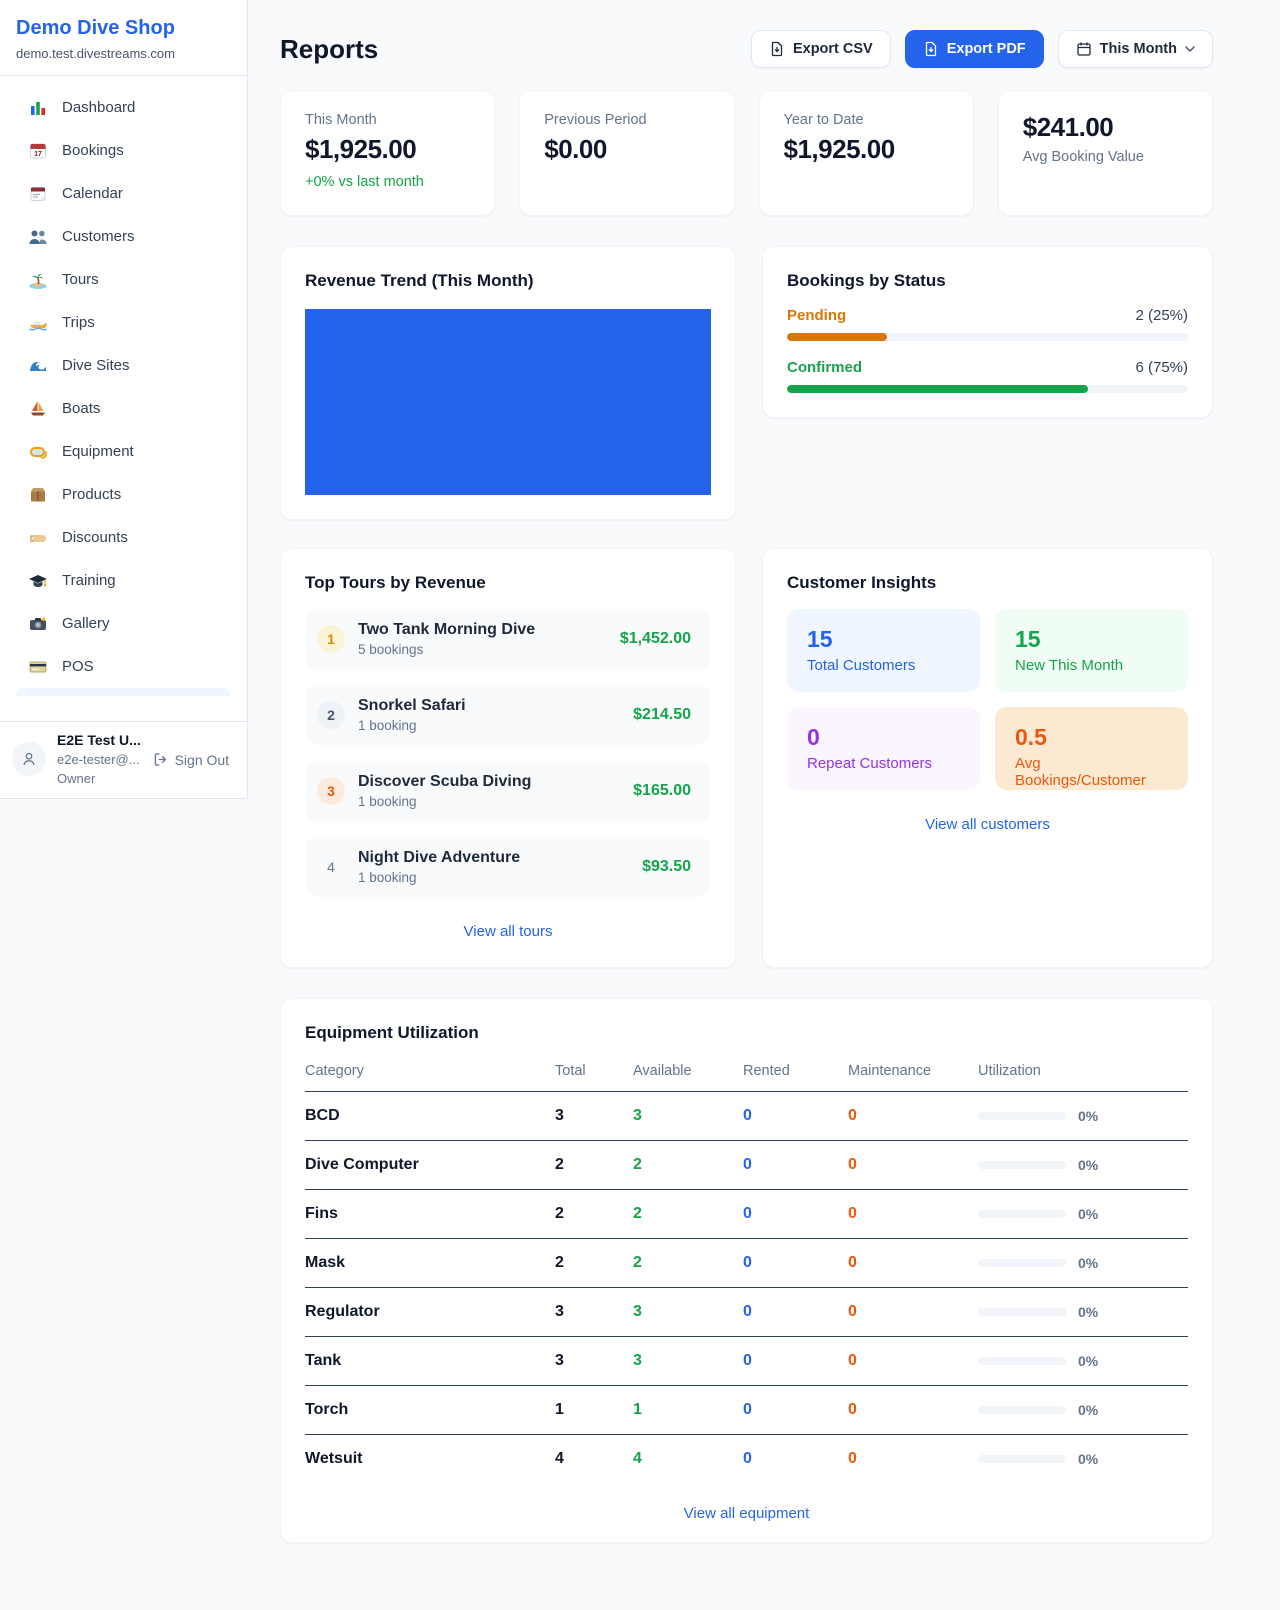  Describe the element at coordinates (123, 279) in the screenshot. I see `sidebar-item-tours: Tours` at that location.